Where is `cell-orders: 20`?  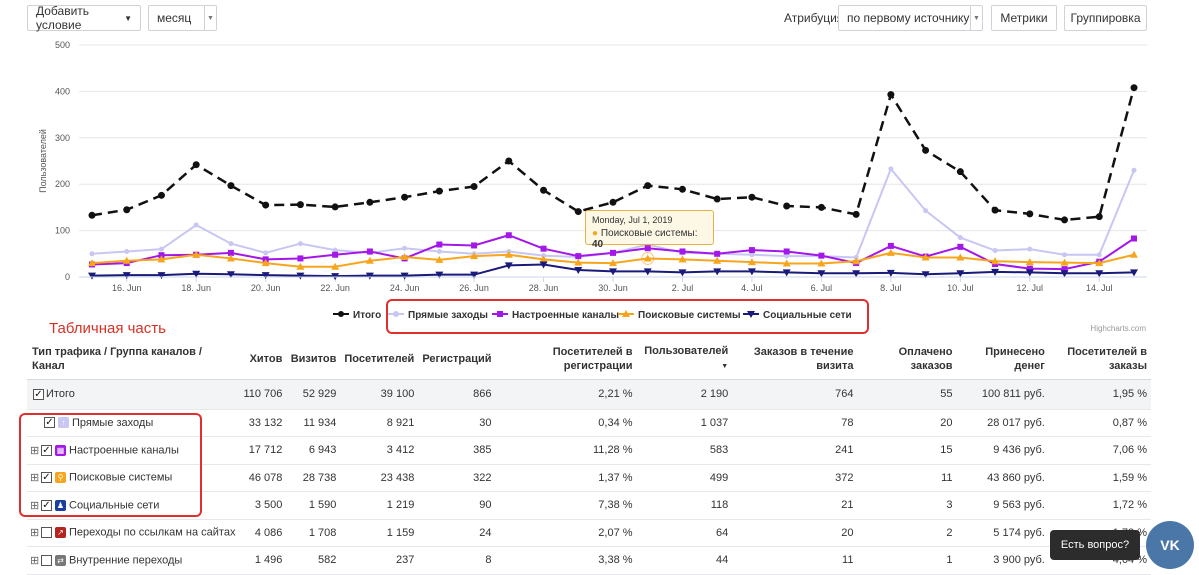 cell-orders: 20 is located at coordinates (795, 533).